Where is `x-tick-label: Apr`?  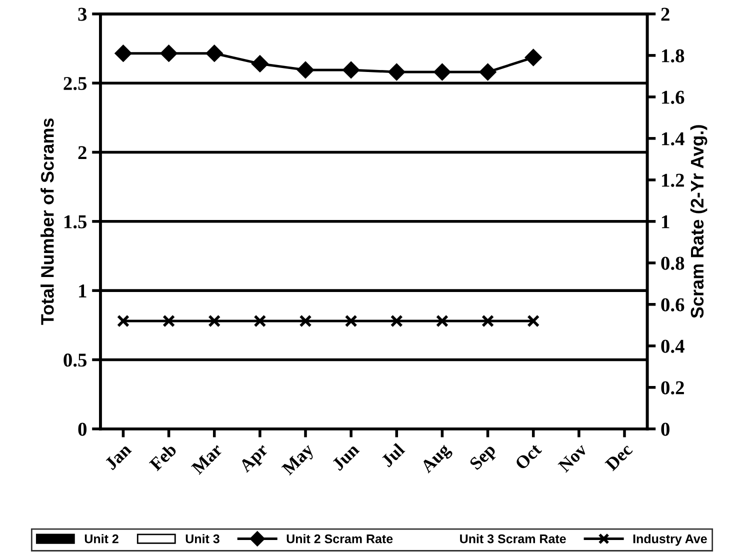
x-tick-label: Apr is located at coordinates (255, 459).